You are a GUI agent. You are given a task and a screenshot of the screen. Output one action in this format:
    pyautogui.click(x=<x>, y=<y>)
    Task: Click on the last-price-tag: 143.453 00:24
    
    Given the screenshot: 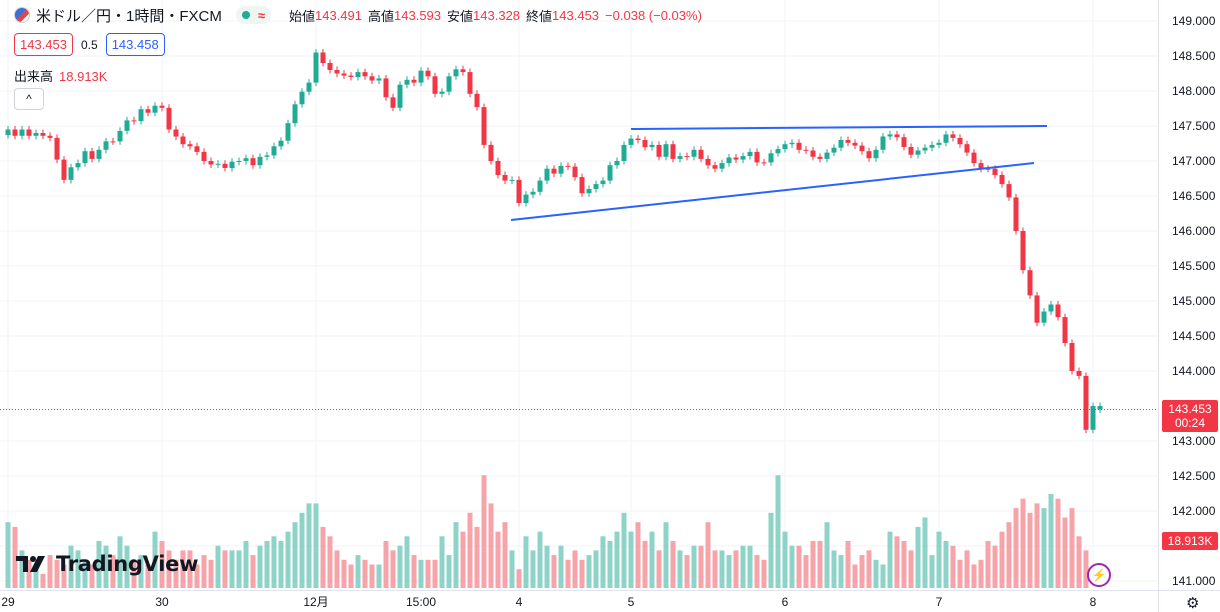 What is the action you would take?
    pyautogui.click(x=1190, y=416)
    